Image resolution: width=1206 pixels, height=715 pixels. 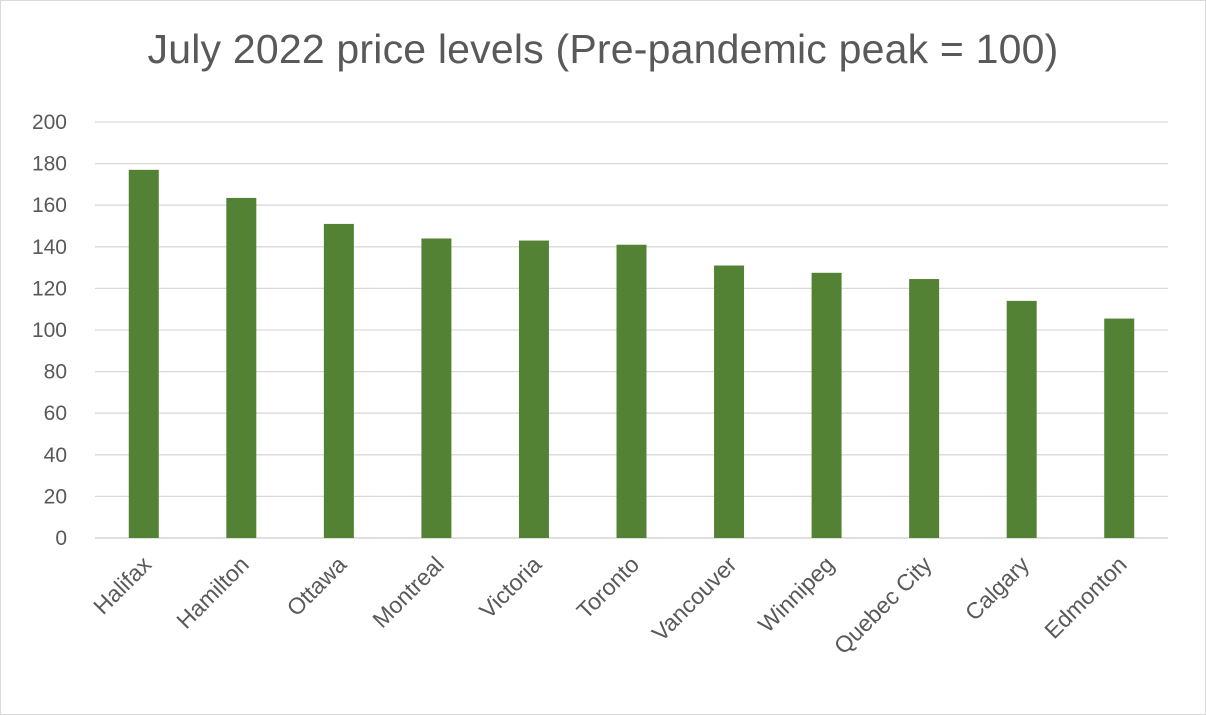 What do you see at coordinates (826, 405) in the screenshot?
I see `bar-winnipeg` at bounding box center [826, 405].